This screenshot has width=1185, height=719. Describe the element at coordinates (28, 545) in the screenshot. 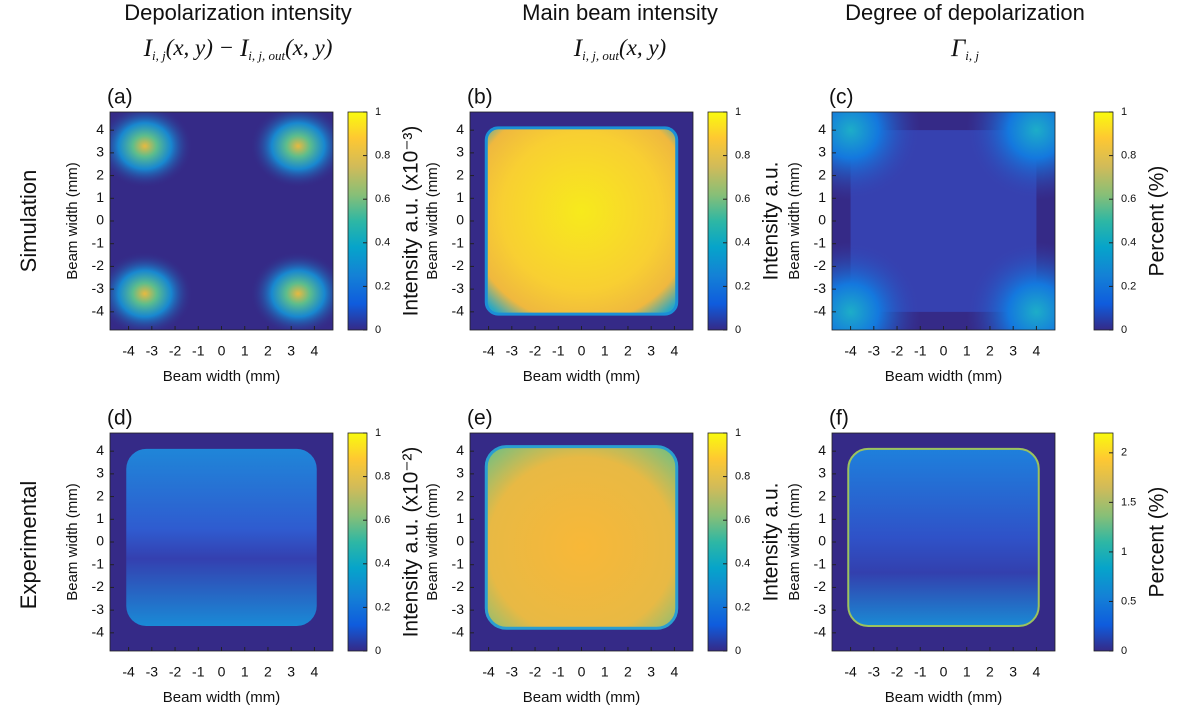

I see `row-label: Experimental` at that location.